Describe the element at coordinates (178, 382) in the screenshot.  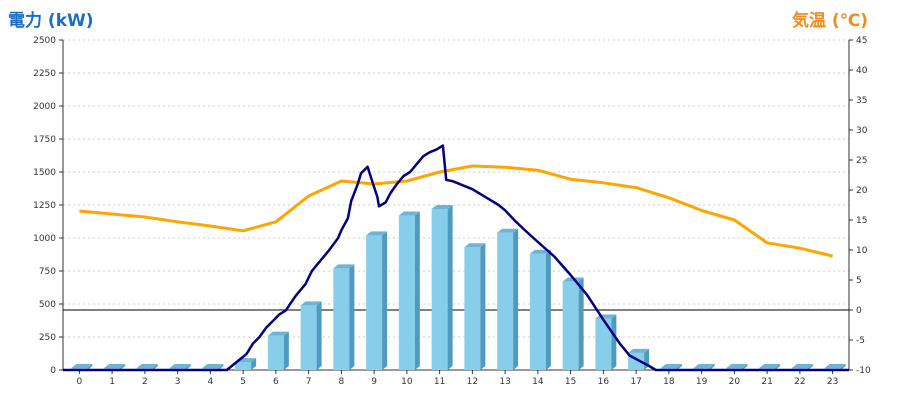
I see `x-tick-label: 3` at that location.